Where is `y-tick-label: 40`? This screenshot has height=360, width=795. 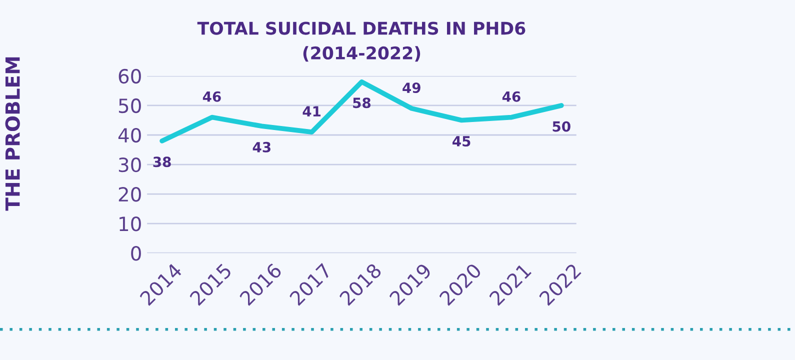 y-tick-label: 40 is located at coordinates (129, 135).